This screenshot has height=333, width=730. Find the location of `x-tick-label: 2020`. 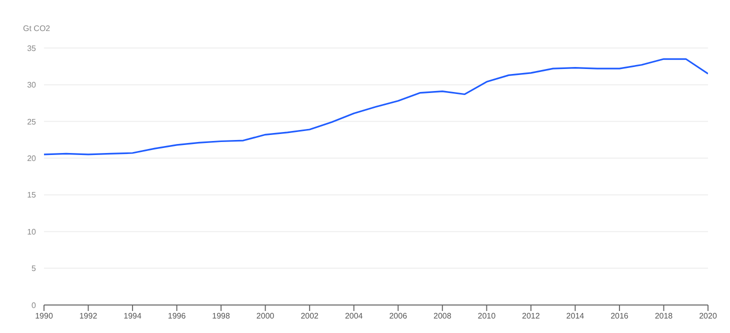

x-tick-label: 2020 is located at coordinates (708, 316).